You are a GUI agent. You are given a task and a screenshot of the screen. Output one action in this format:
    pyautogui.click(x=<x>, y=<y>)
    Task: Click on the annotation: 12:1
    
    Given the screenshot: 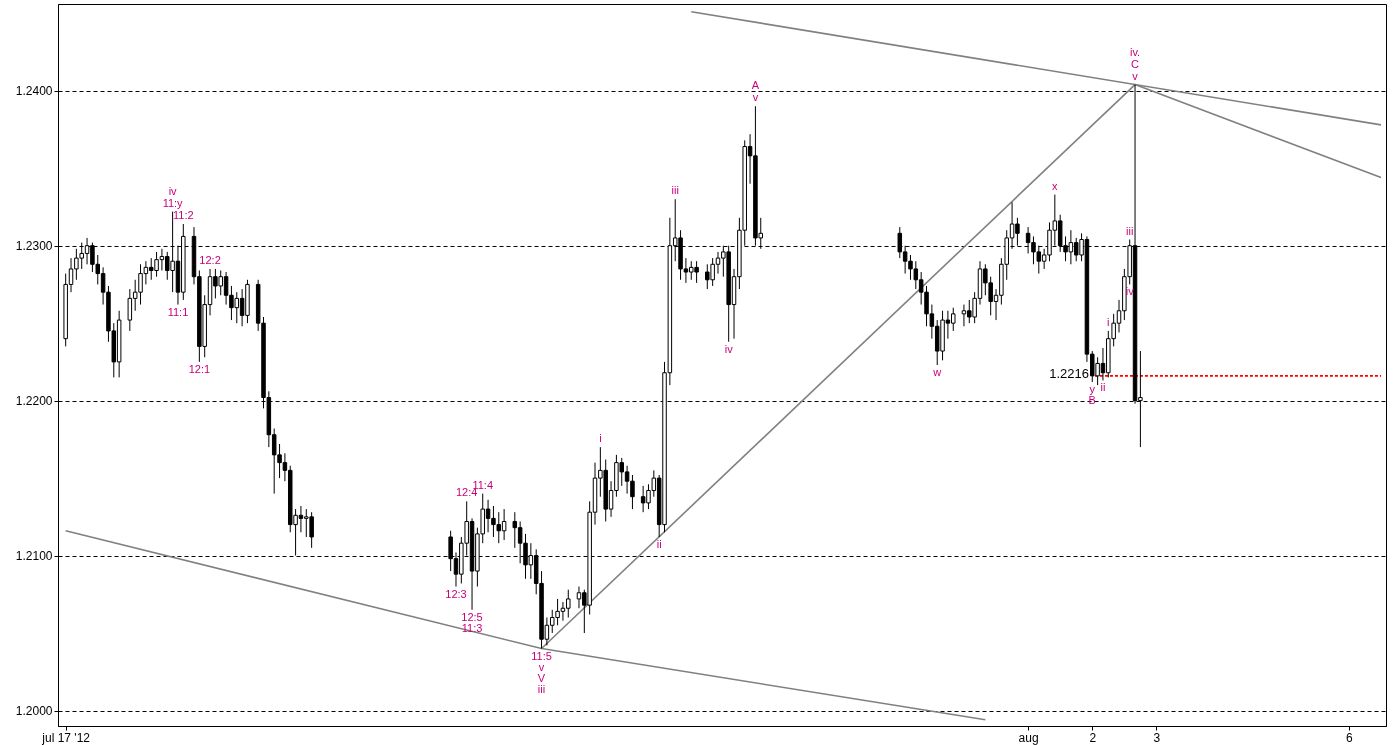 What is the action you would take?
    pyautogui.click(x=199, y=368)
    